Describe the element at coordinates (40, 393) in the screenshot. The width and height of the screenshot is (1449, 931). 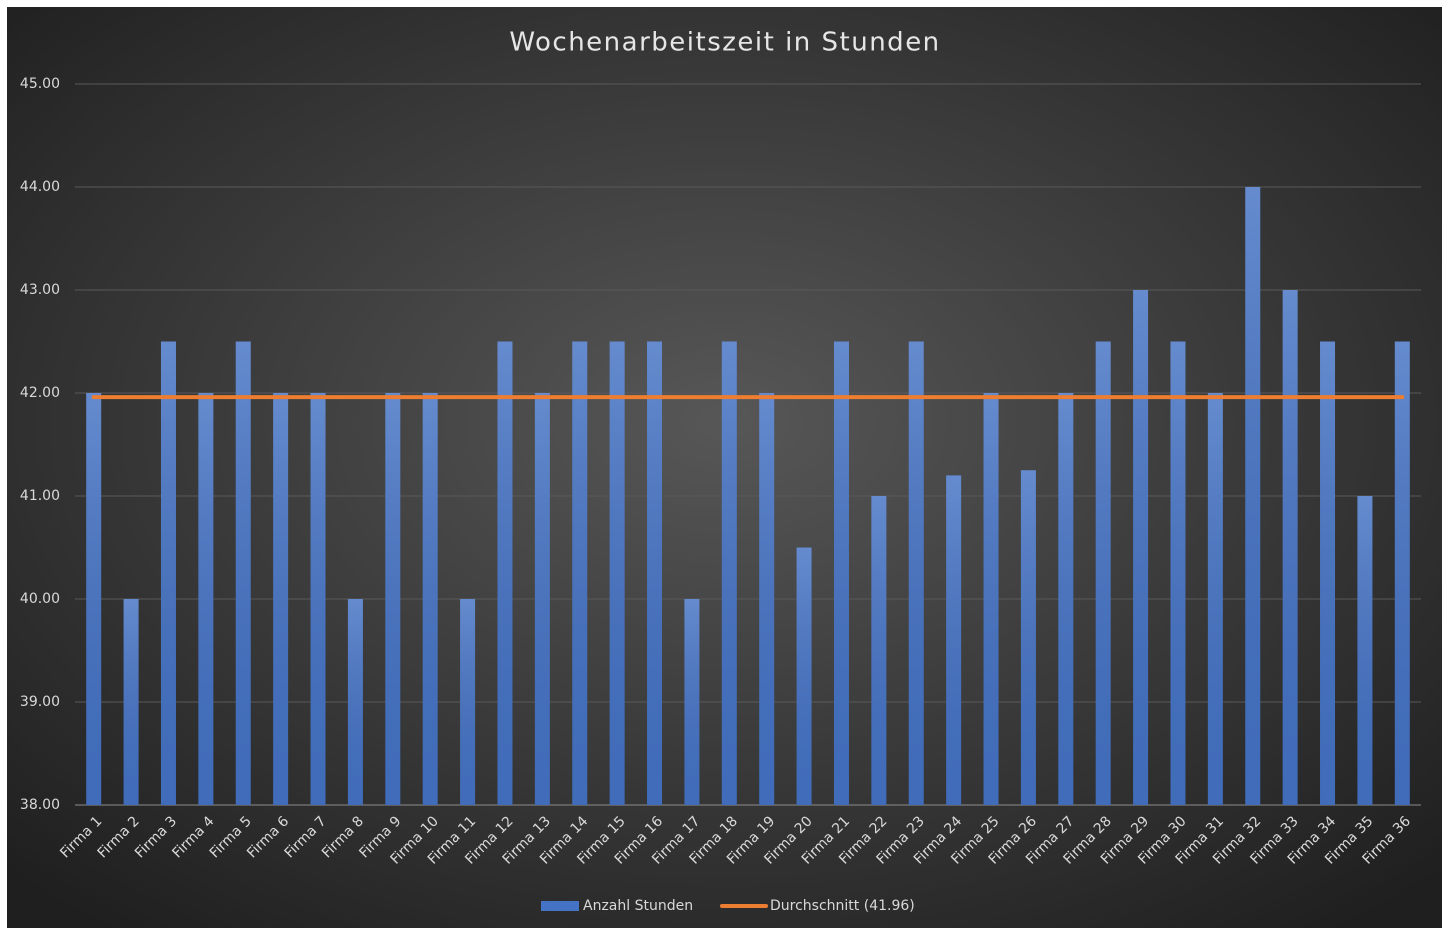
I see `y-tick-label: 42.00` at that location.